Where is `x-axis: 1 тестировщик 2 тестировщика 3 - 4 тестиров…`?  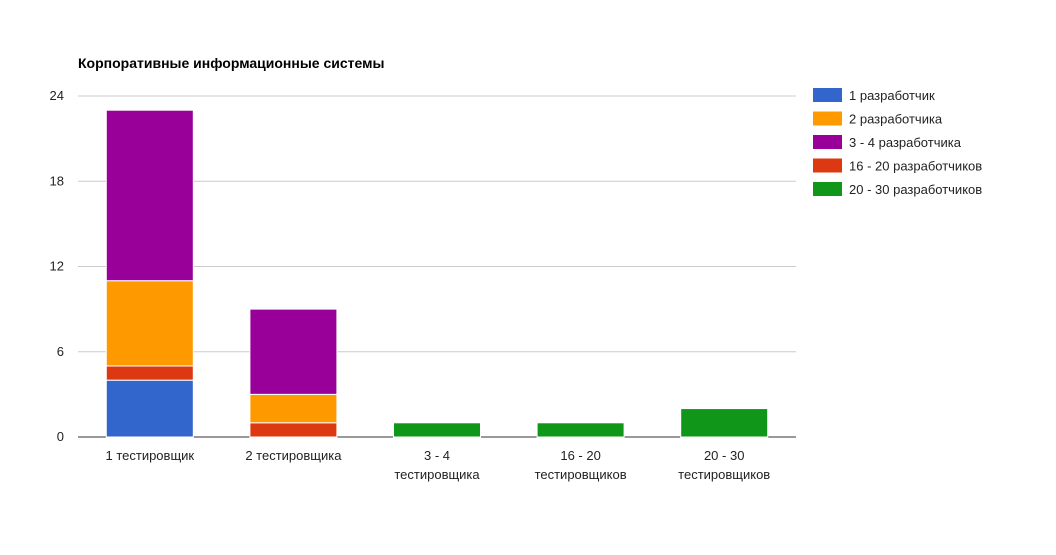
x-axis: 1 тестировщик 2 тестировщика 3 - 4 тестиров… is located at coordinates (437, 465).